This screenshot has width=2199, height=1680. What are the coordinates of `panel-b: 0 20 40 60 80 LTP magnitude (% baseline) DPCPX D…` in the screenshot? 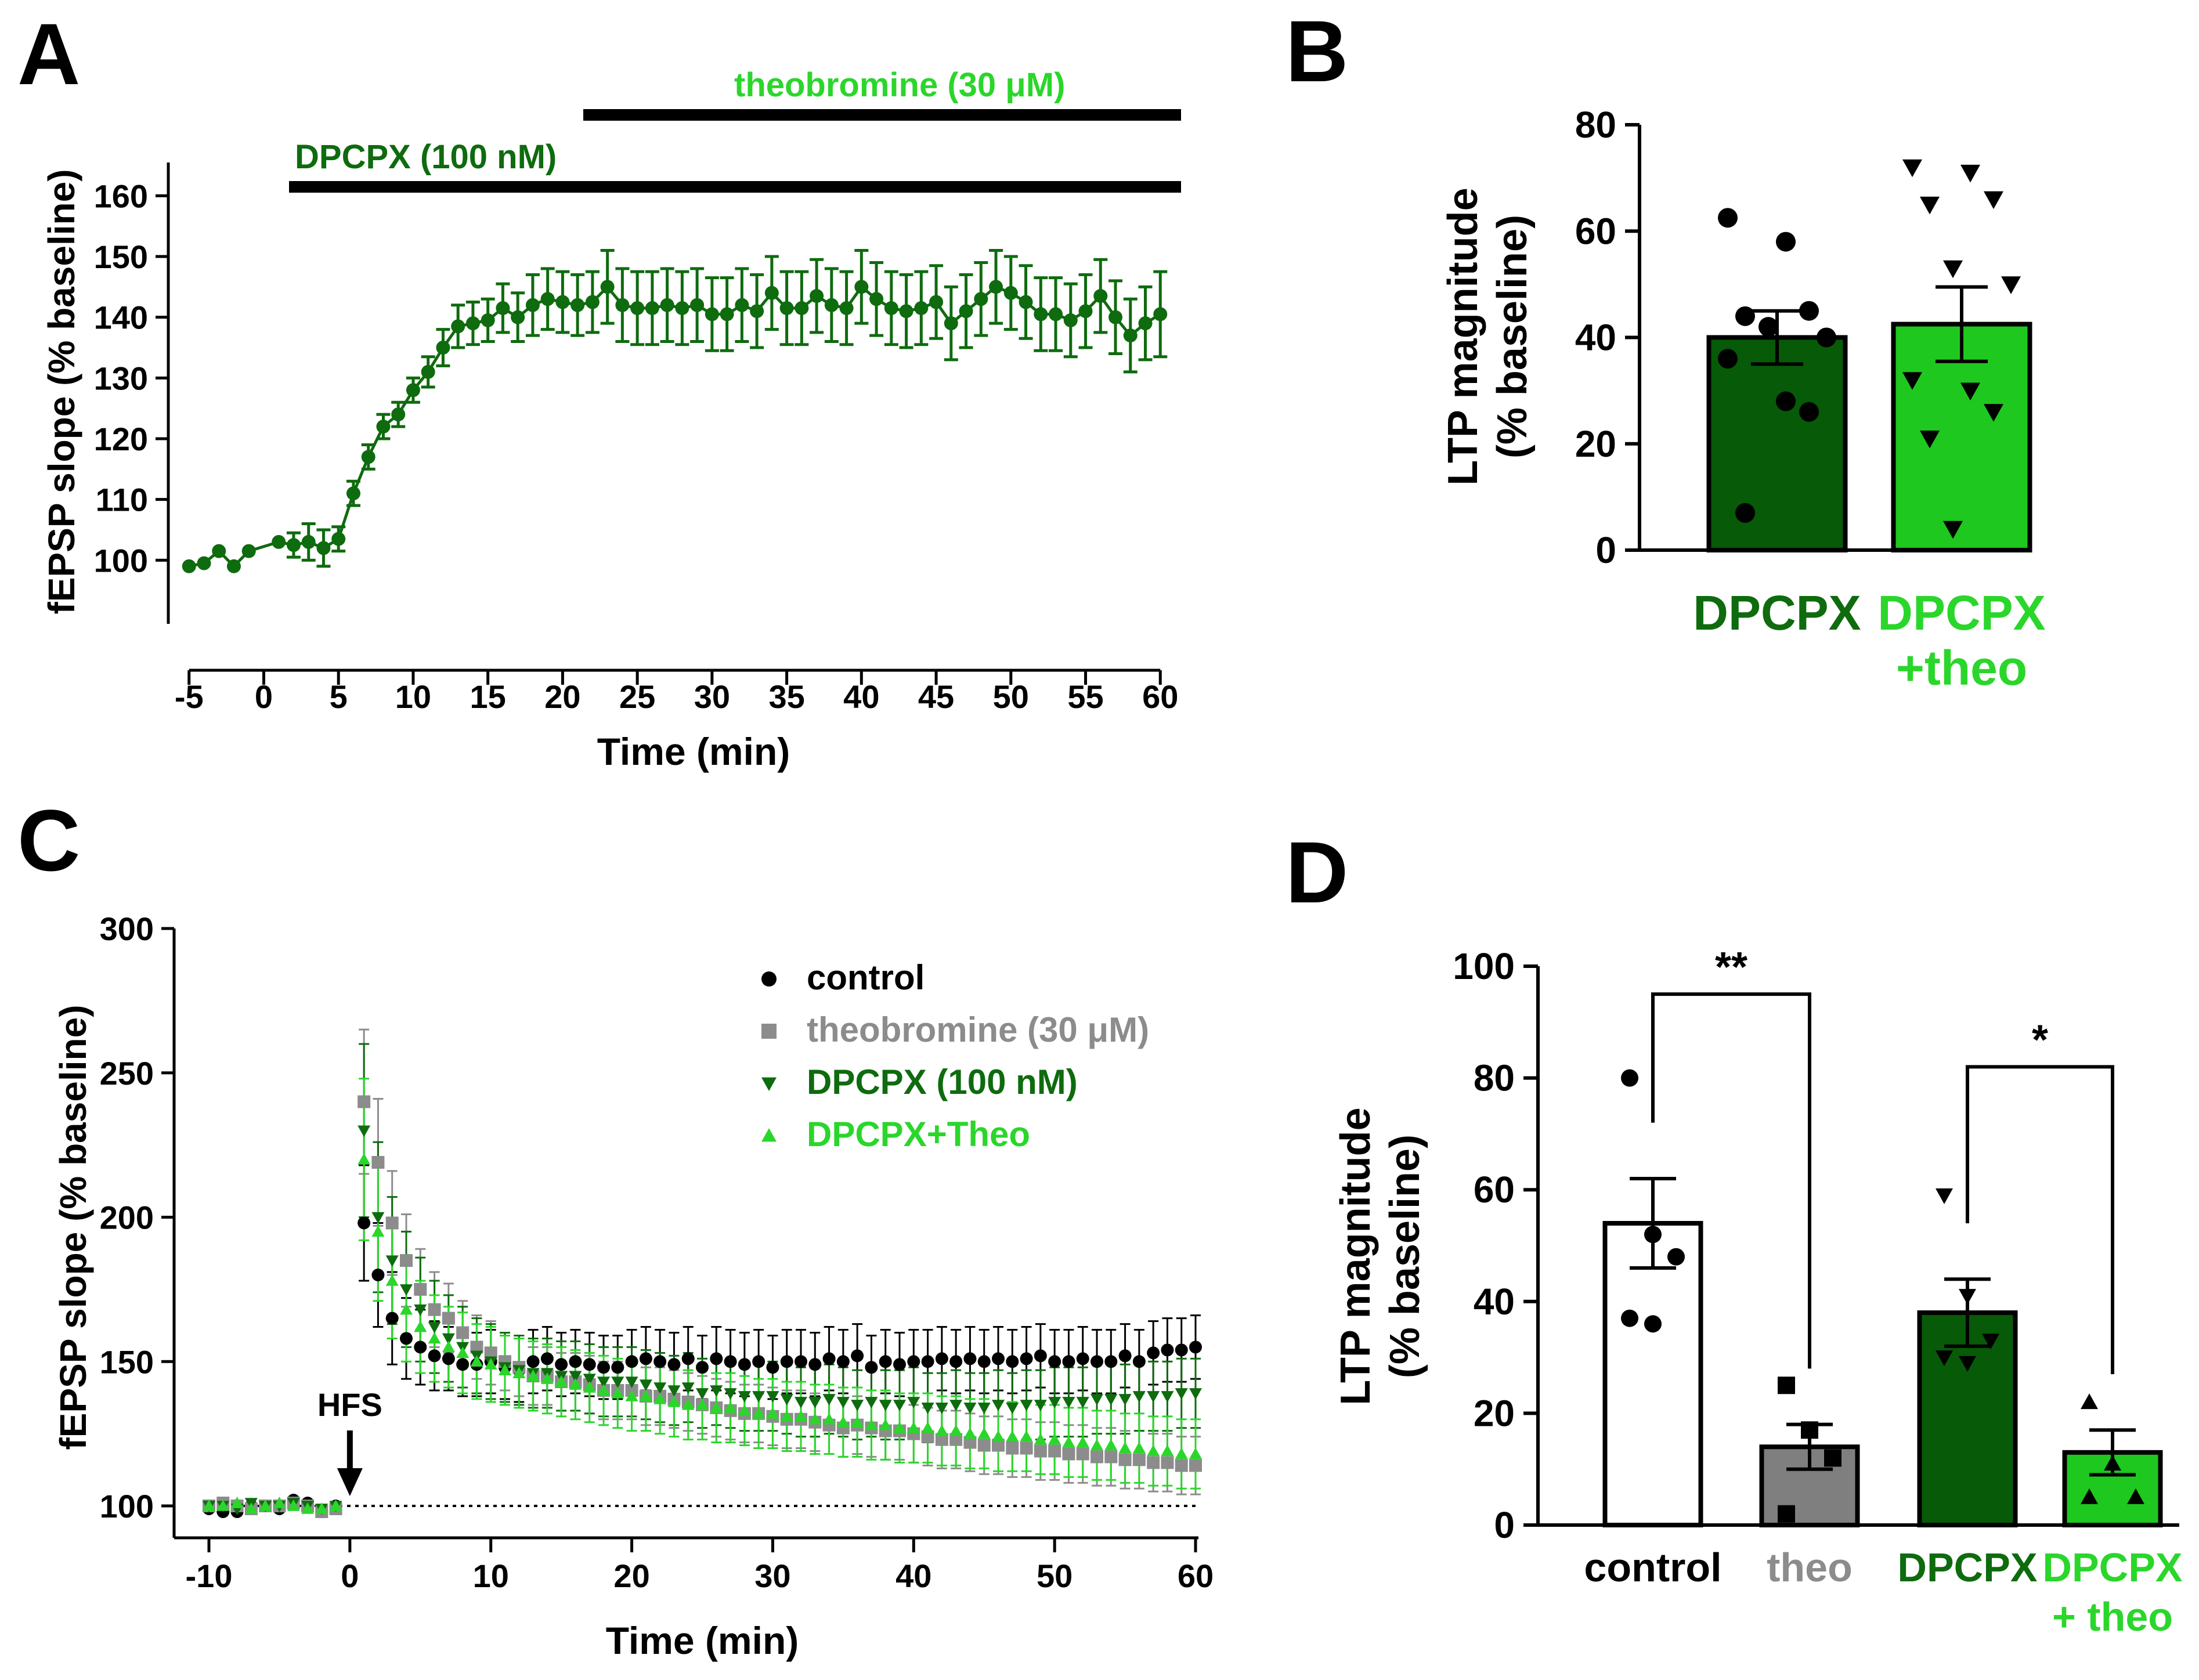 It's located at (1743, 399).